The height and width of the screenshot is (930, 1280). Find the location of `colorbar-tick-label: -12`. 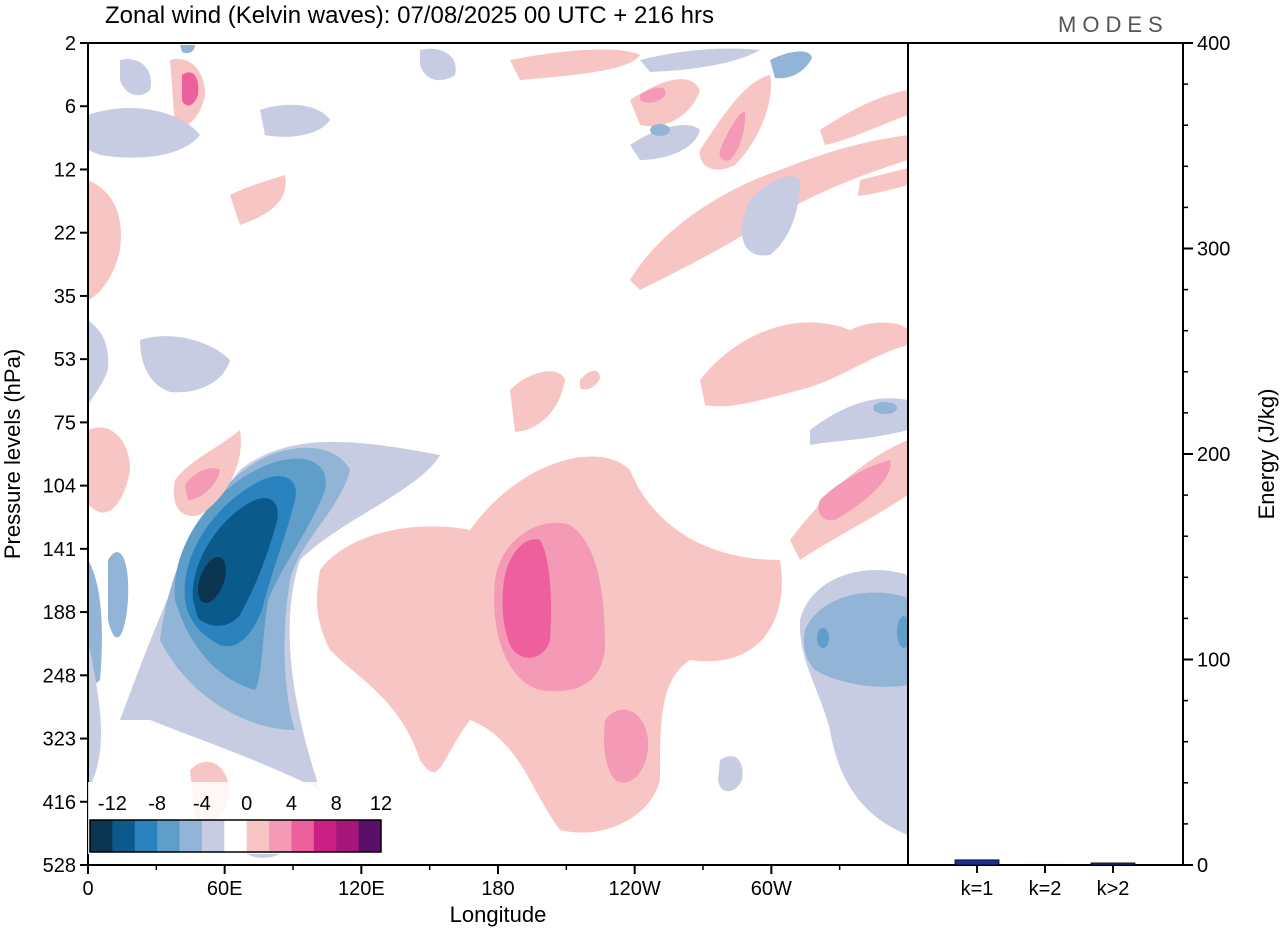

colorbar-tick-label: -12 is located at coordinates (112, 804).